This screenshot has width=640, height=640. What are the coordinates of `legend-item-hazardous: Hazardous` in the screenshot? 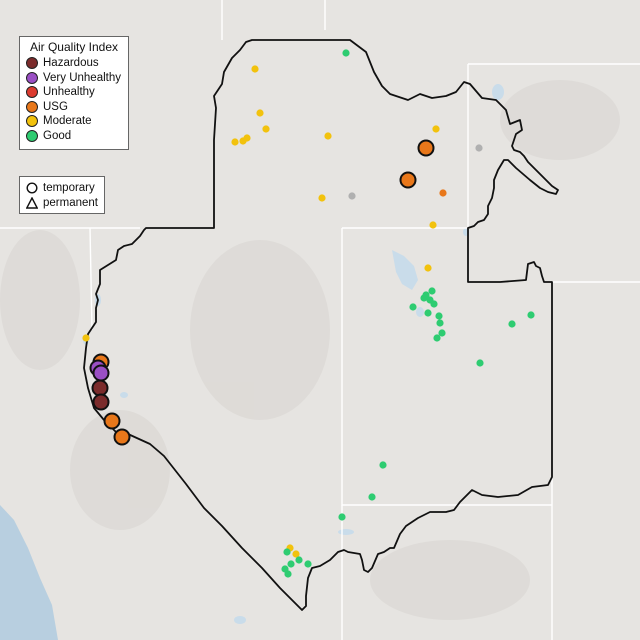 It's located at (74, 63).